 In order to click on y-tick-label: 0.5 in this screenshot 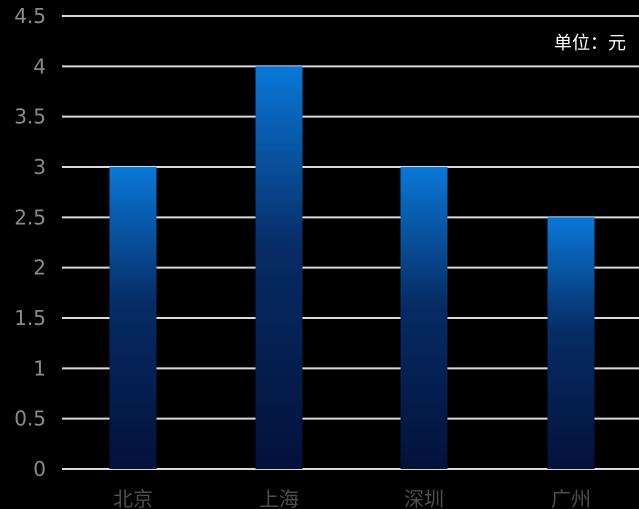, I will do `click(30, 419)`.